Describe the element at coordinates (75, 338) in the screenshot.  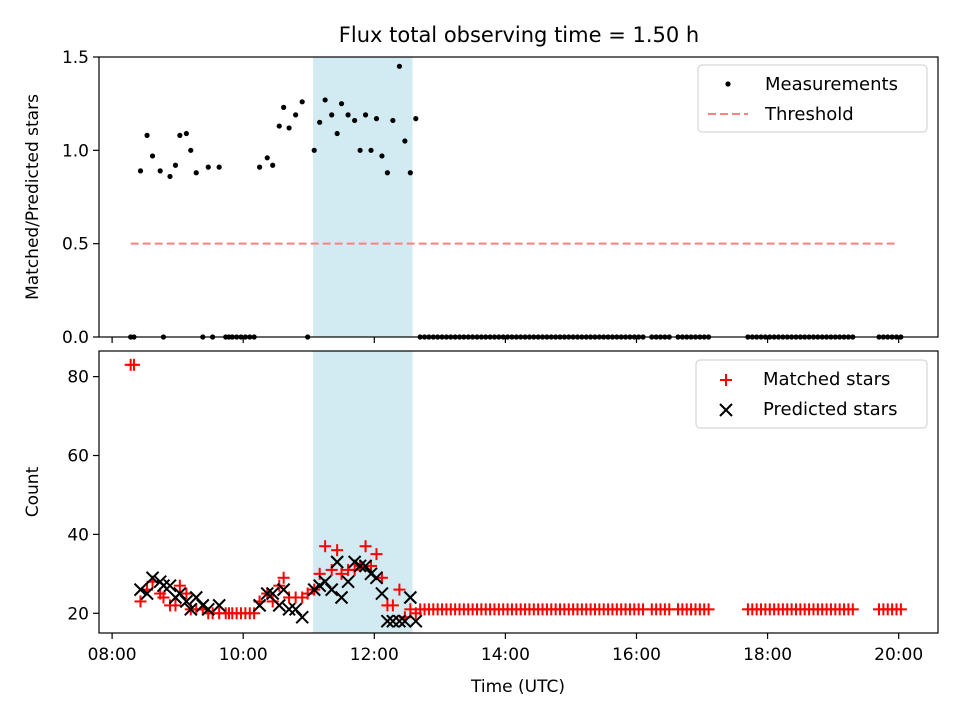
I see `y-tick-label: 0.0` at that location.